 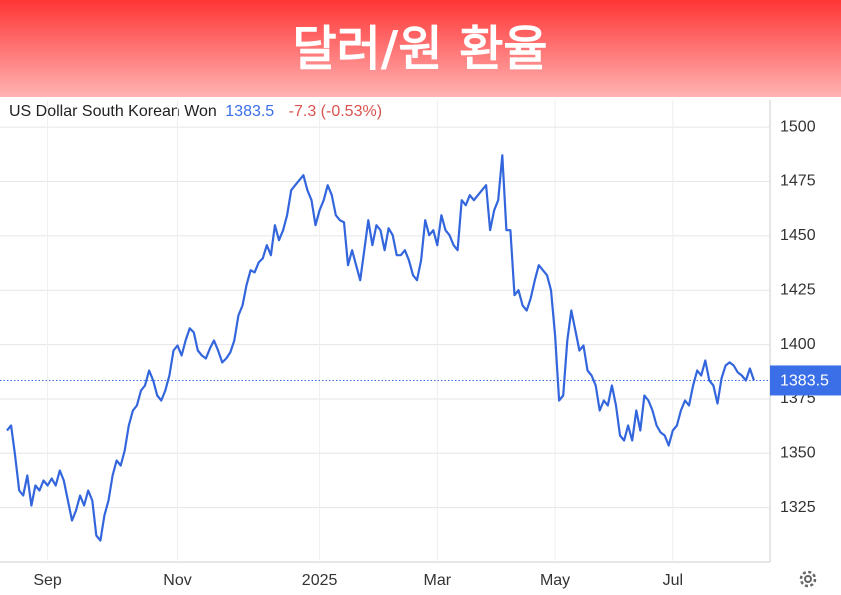 I want to click on x-tick-label: Mar, so click(x=438, y=580).